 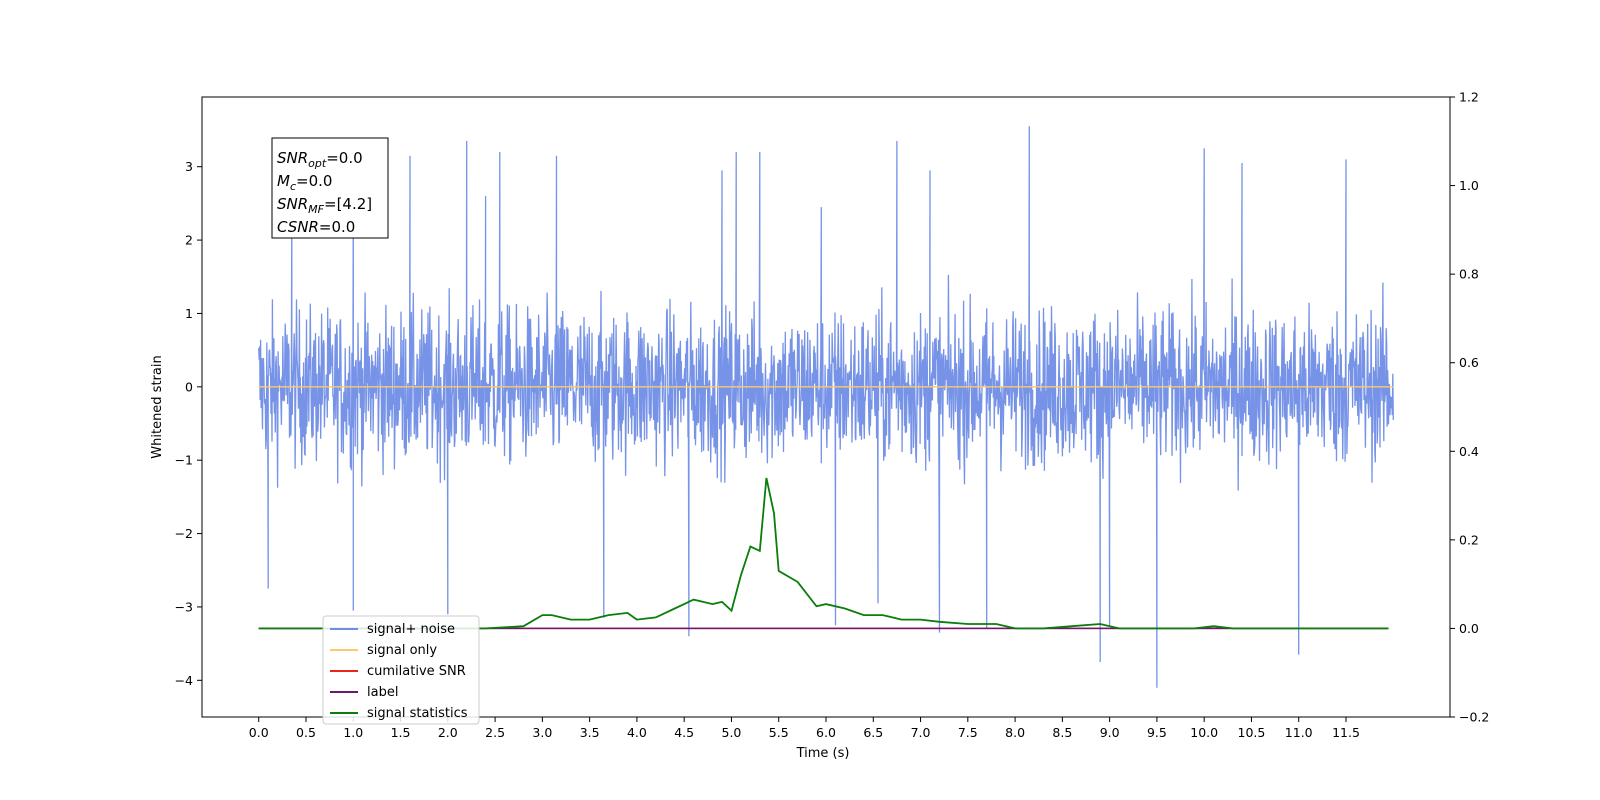 I want to click on legend-label: signal+ noise, so click(x=411, y=629).